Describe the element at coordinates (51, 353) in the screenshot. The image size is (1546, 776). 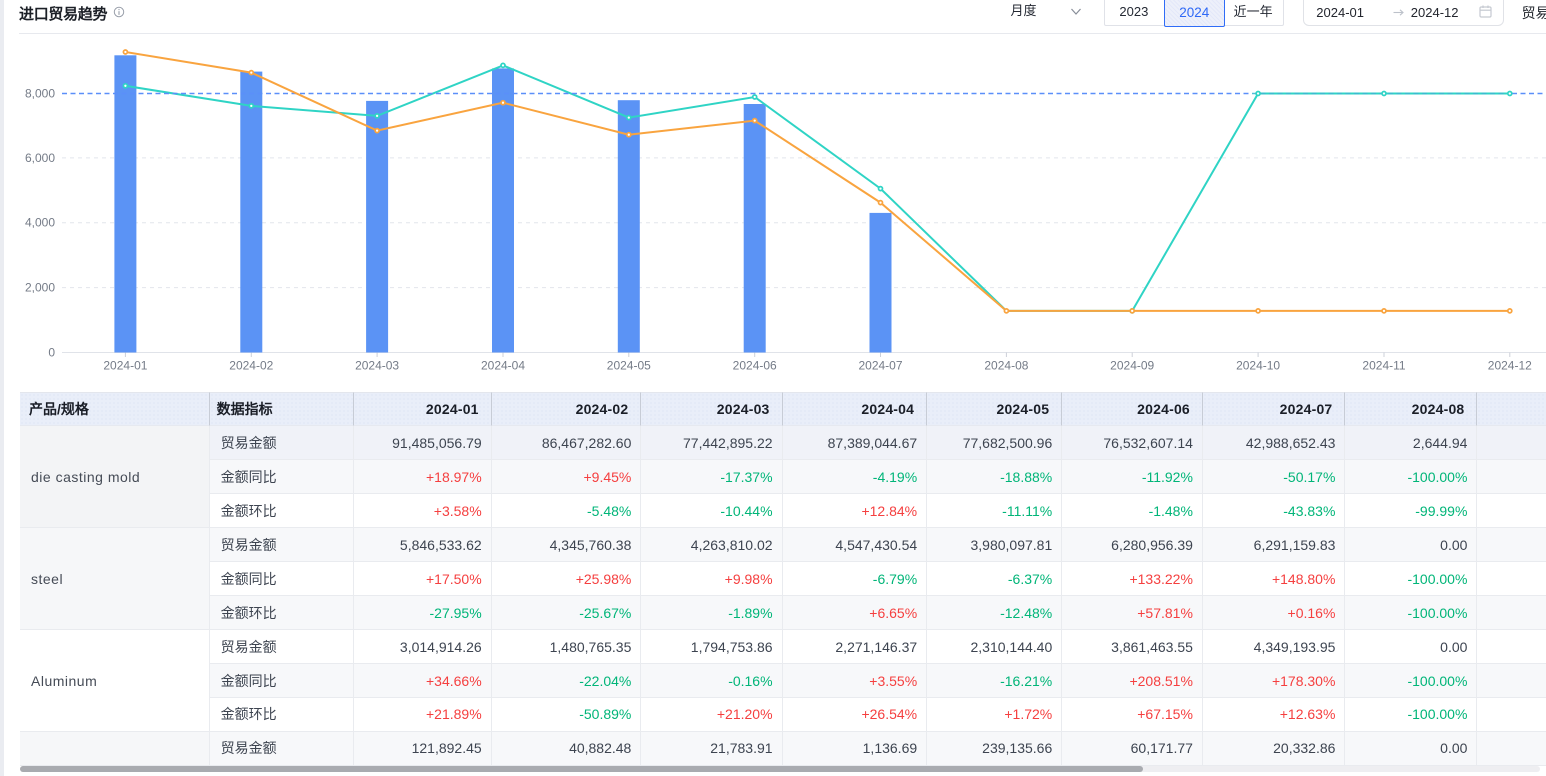
I see `svg-text: 0` at that location.